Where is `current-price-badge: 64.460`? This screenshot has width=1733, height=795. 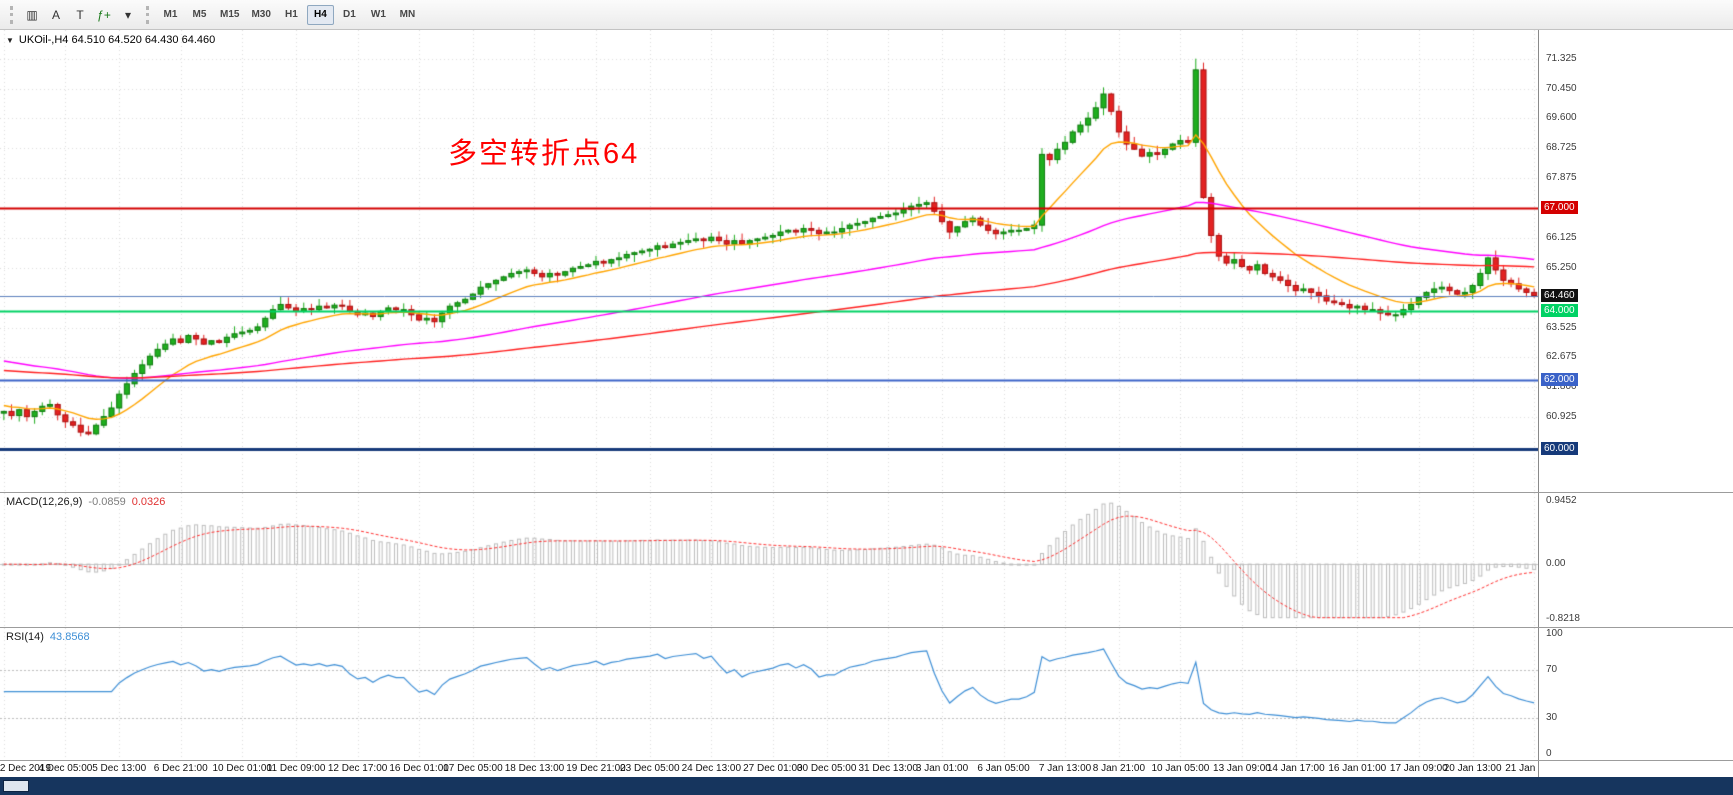 current-price-badge: 64.460 is located at coordinates (1559, 295).